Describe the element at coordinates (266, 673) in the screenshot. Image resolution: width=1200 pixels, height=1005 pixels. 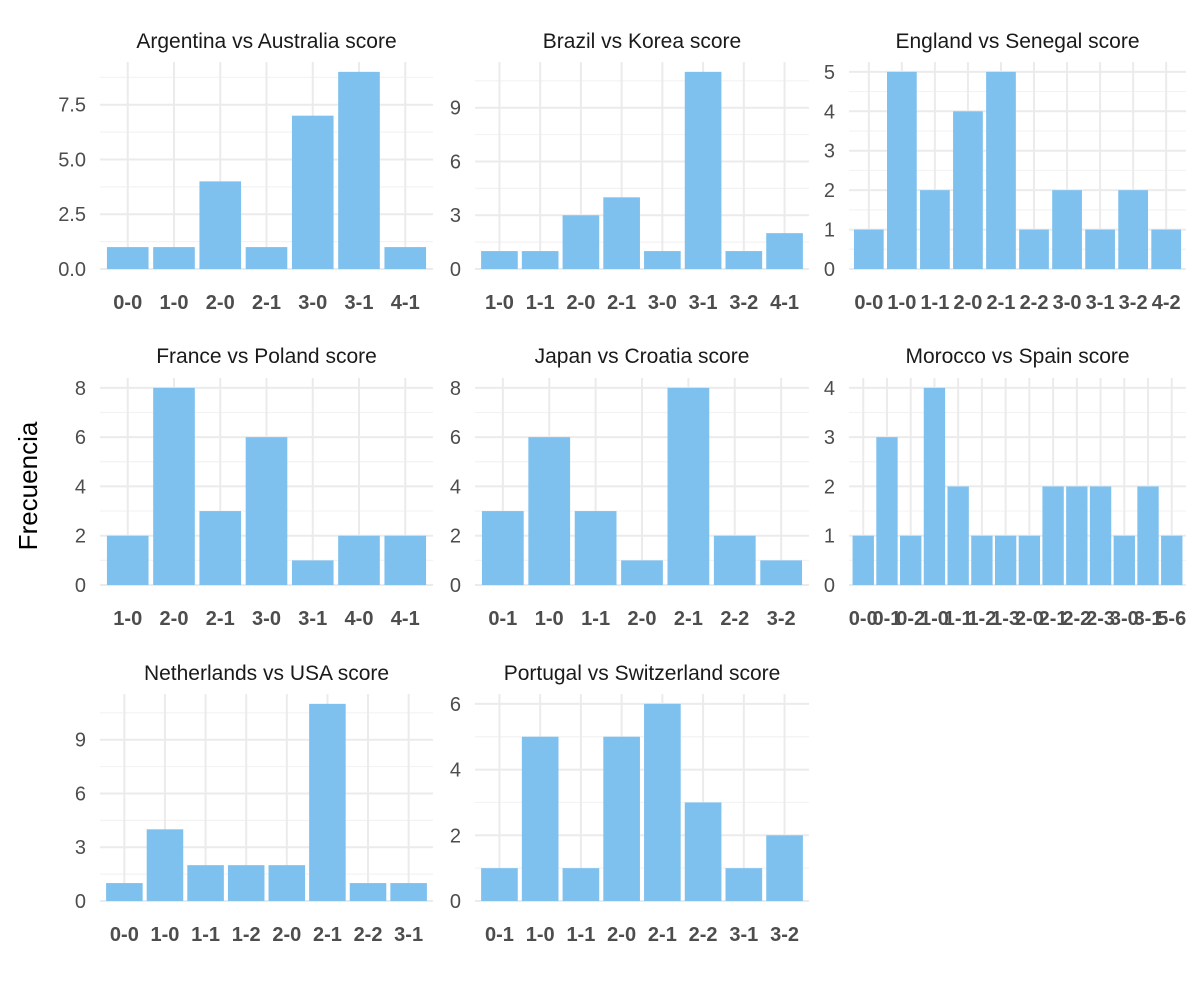
I see `panel-title: Netherlands vs USA score` at that location.